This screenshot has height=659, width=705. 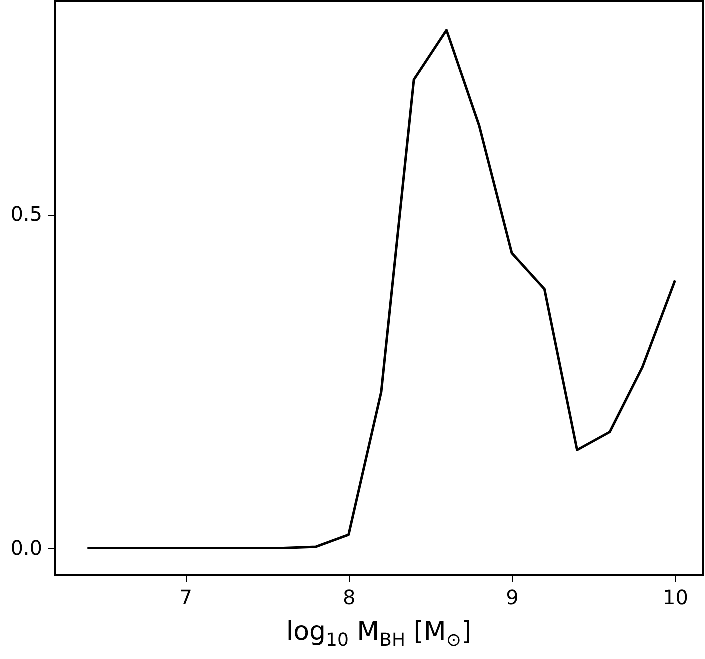 I want to click on x-tick-label: 9, so click(x=512, y=598).